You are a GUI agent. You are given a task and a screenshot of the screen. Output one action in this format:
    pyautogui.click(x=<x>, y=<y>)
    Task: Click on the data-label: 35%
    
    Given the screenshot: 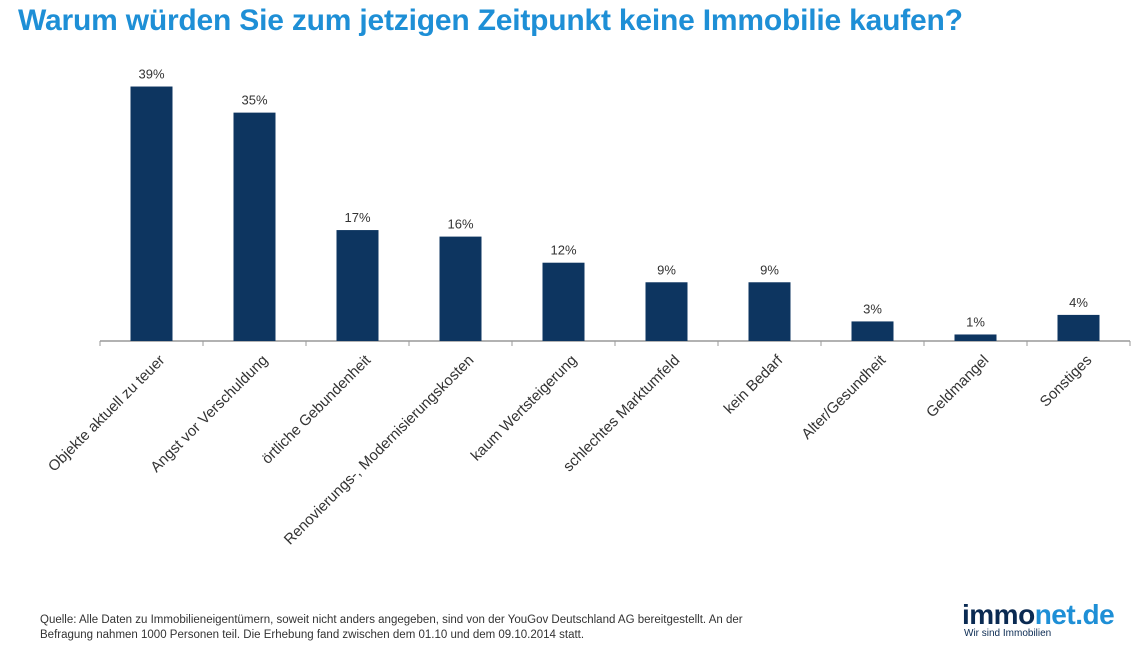 What is the action you would take?
    pyautogui.click(x=254, y=100)
    